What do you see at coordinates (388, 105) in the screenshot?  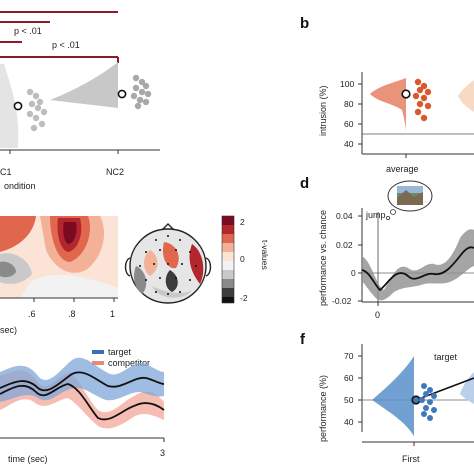 I see `violin-average` at bounding box center [388, 105].